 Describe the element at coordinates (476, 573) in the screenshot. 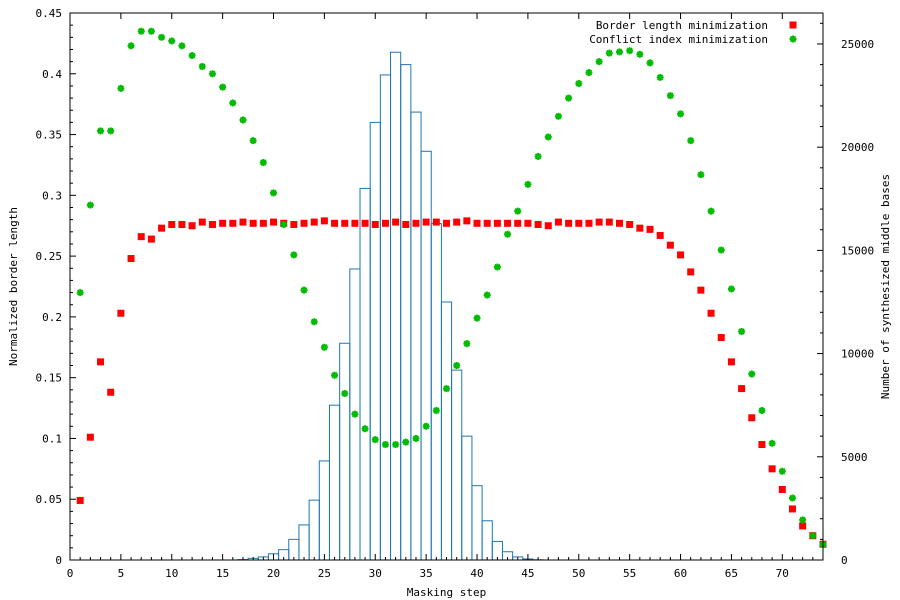

I see `x-tick-label: 40` at that location.